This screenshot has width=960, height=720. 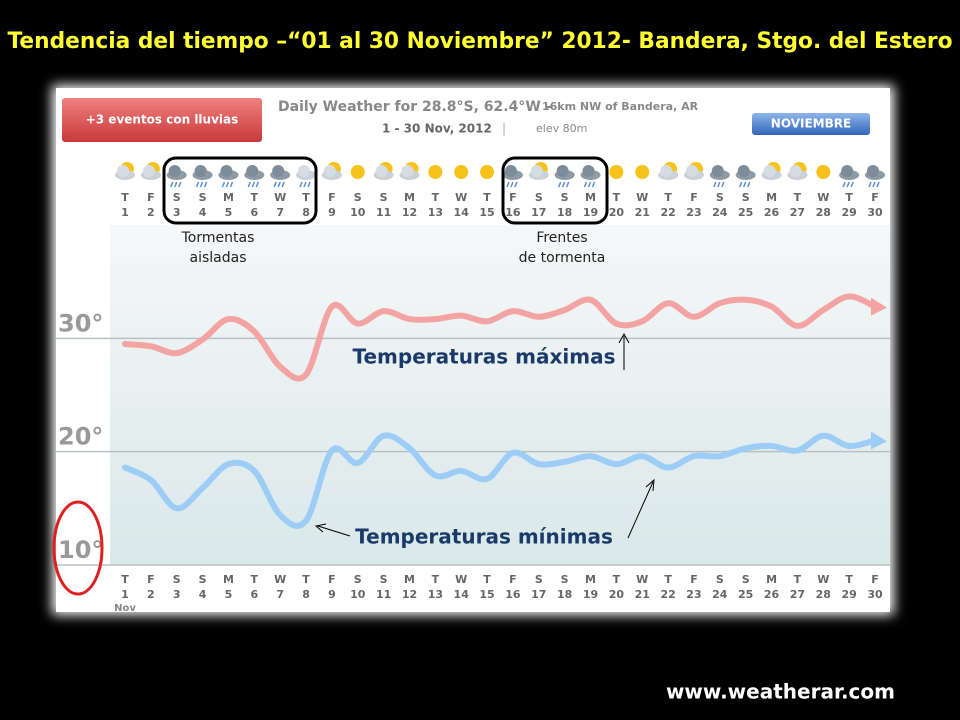 What do you see at coordinates (875, 212) in the screenshot?
I see `day-label: 30` at bounding box center [875, 212].